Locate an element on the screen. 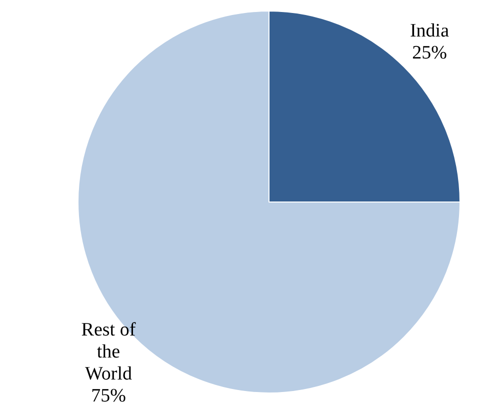 The height and width of the screenshot is (408, 494). slice-label: India is located at coordinates (430, 30).